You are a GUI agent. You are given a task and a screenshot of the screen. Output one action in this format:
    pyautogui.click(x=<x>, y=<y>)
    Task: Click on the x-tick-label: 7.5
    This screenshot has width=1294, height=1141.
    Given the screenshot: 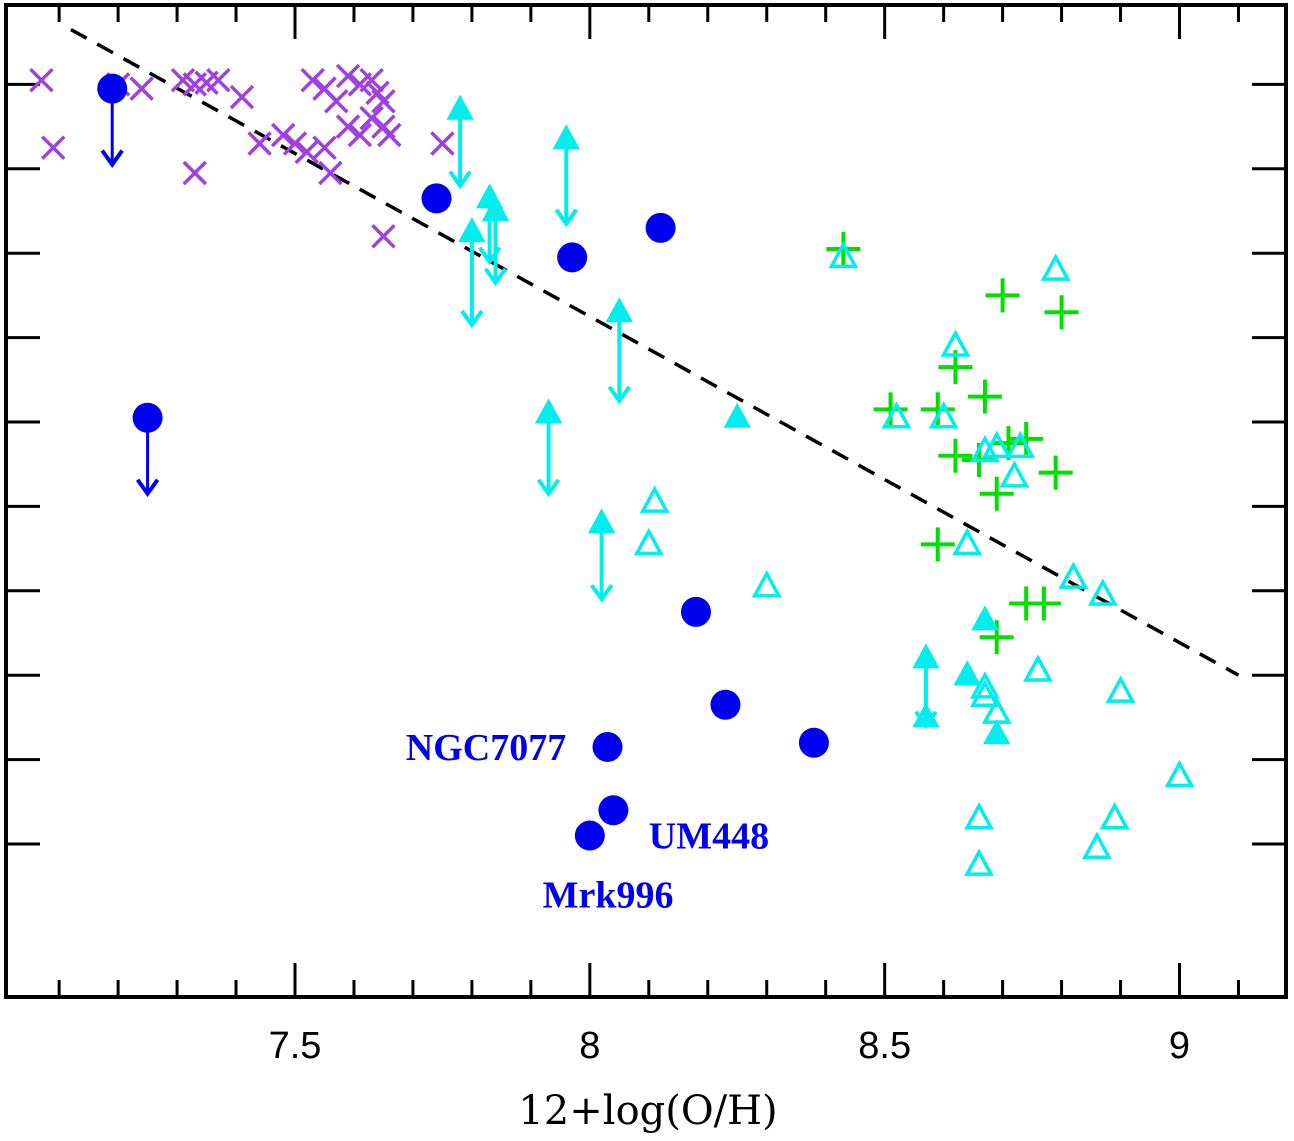 What is the action you would take?
    pyautogui.click(x=295, y=1046)
    